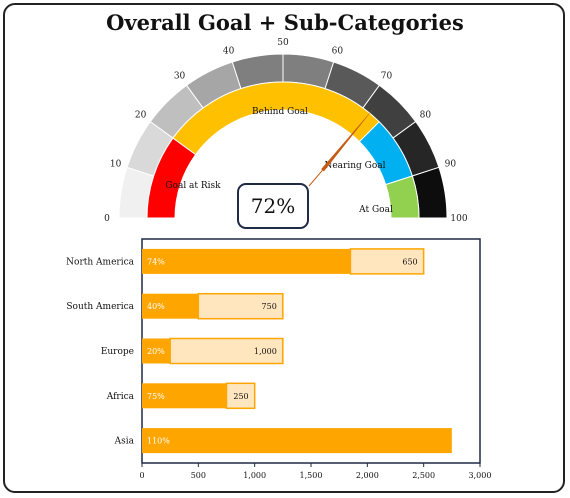  I want to click on gauge-tick-label: 20, so click(141, 116).